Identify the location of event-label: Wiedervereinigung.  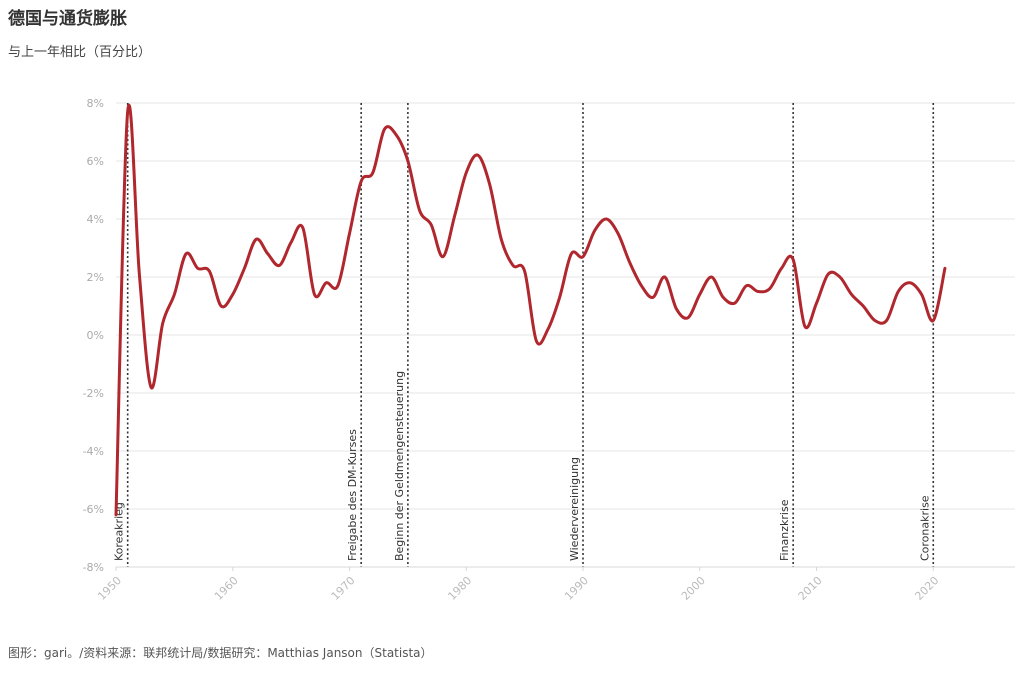
(574, 509).